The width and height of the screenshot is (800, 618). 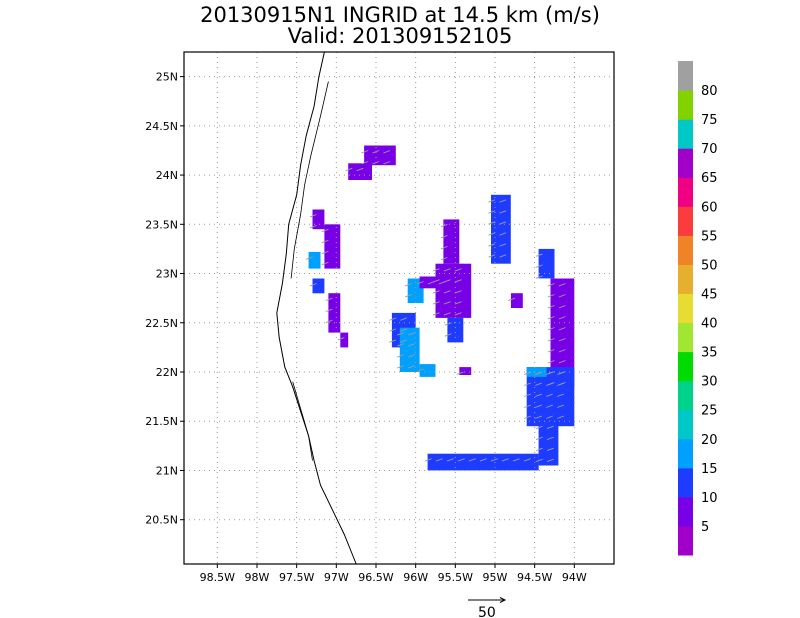 What do you see at coordinates (698, 308) in the screenshot?
I see `colorbar: 5 10 15 20 25 30 35 40 45 50 55 60 65 70 75 80` at bounding box center [698, 308].